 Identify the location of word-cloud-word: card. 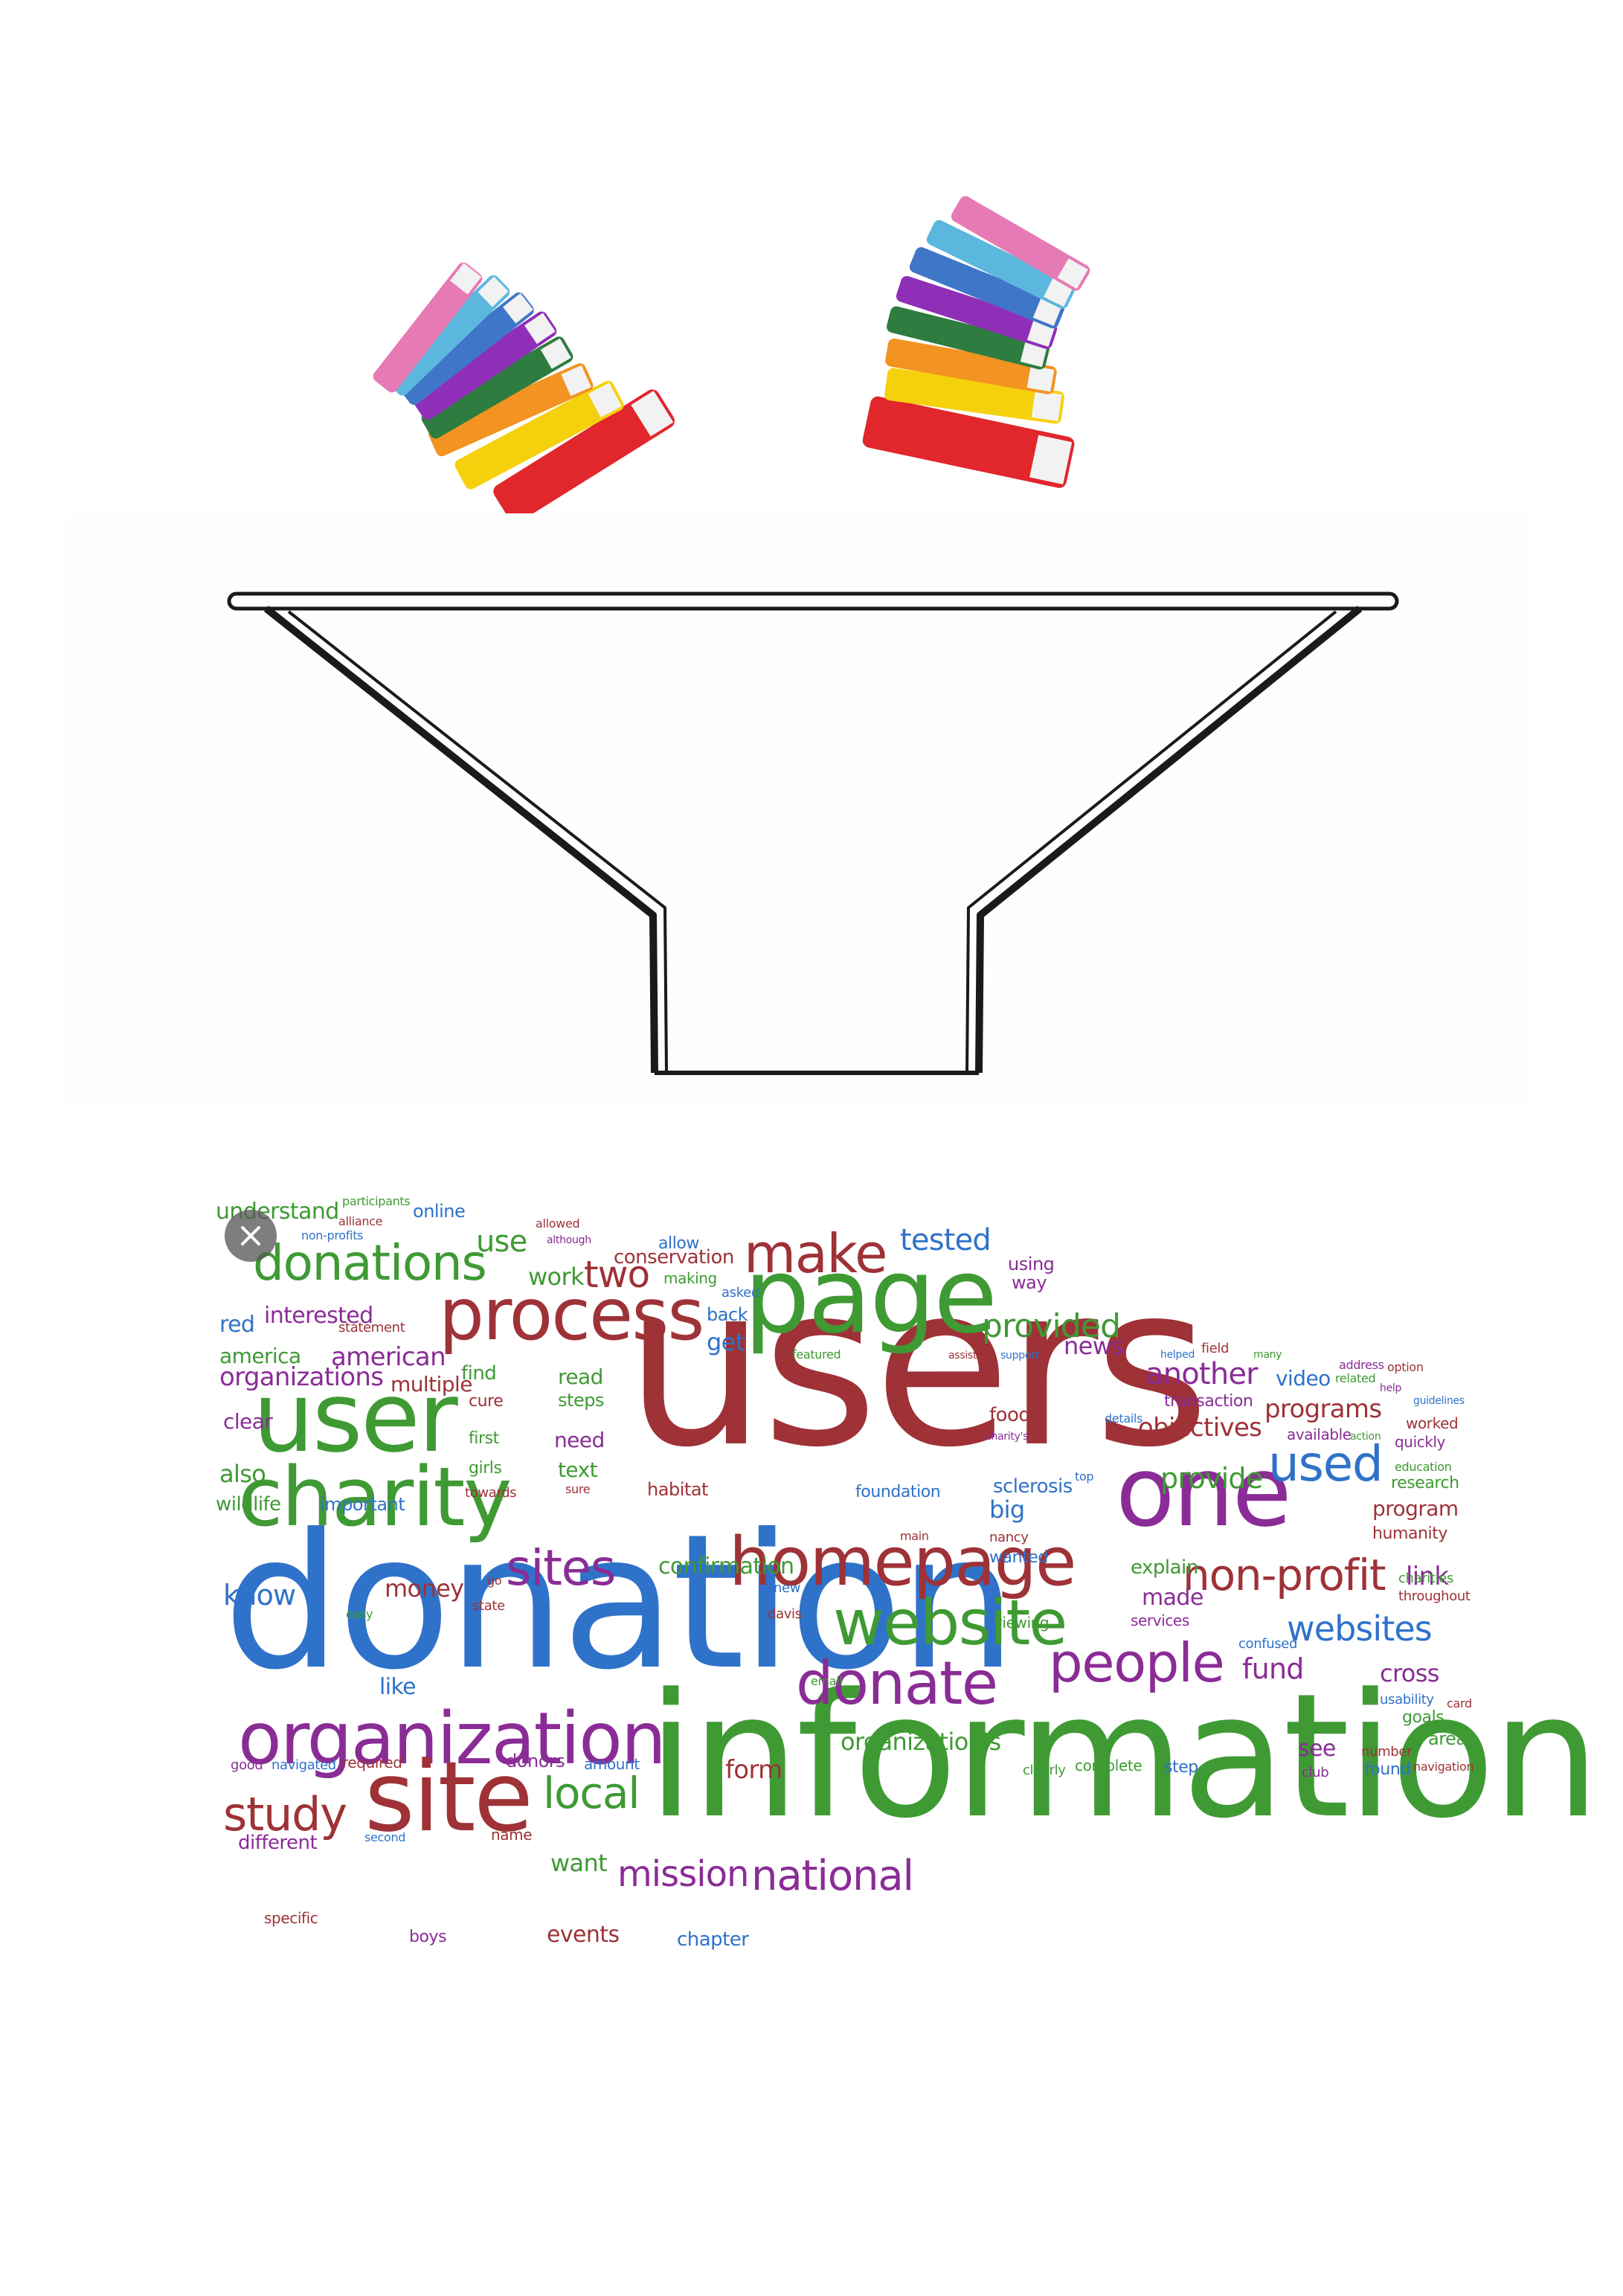
(1459, 1703).